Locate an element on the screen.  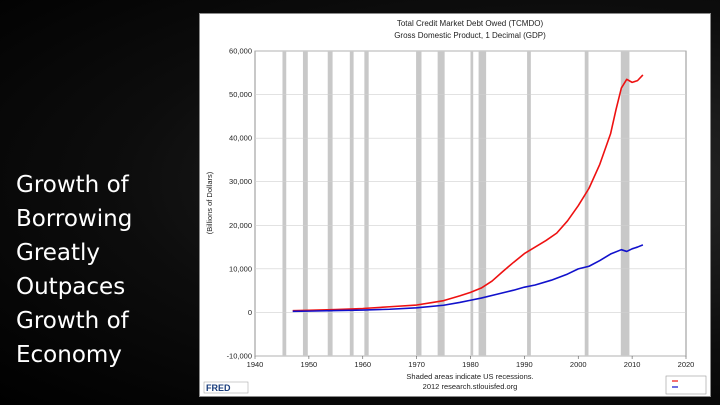
x-tick-label: 1990 is located at coordinates (524, 364).